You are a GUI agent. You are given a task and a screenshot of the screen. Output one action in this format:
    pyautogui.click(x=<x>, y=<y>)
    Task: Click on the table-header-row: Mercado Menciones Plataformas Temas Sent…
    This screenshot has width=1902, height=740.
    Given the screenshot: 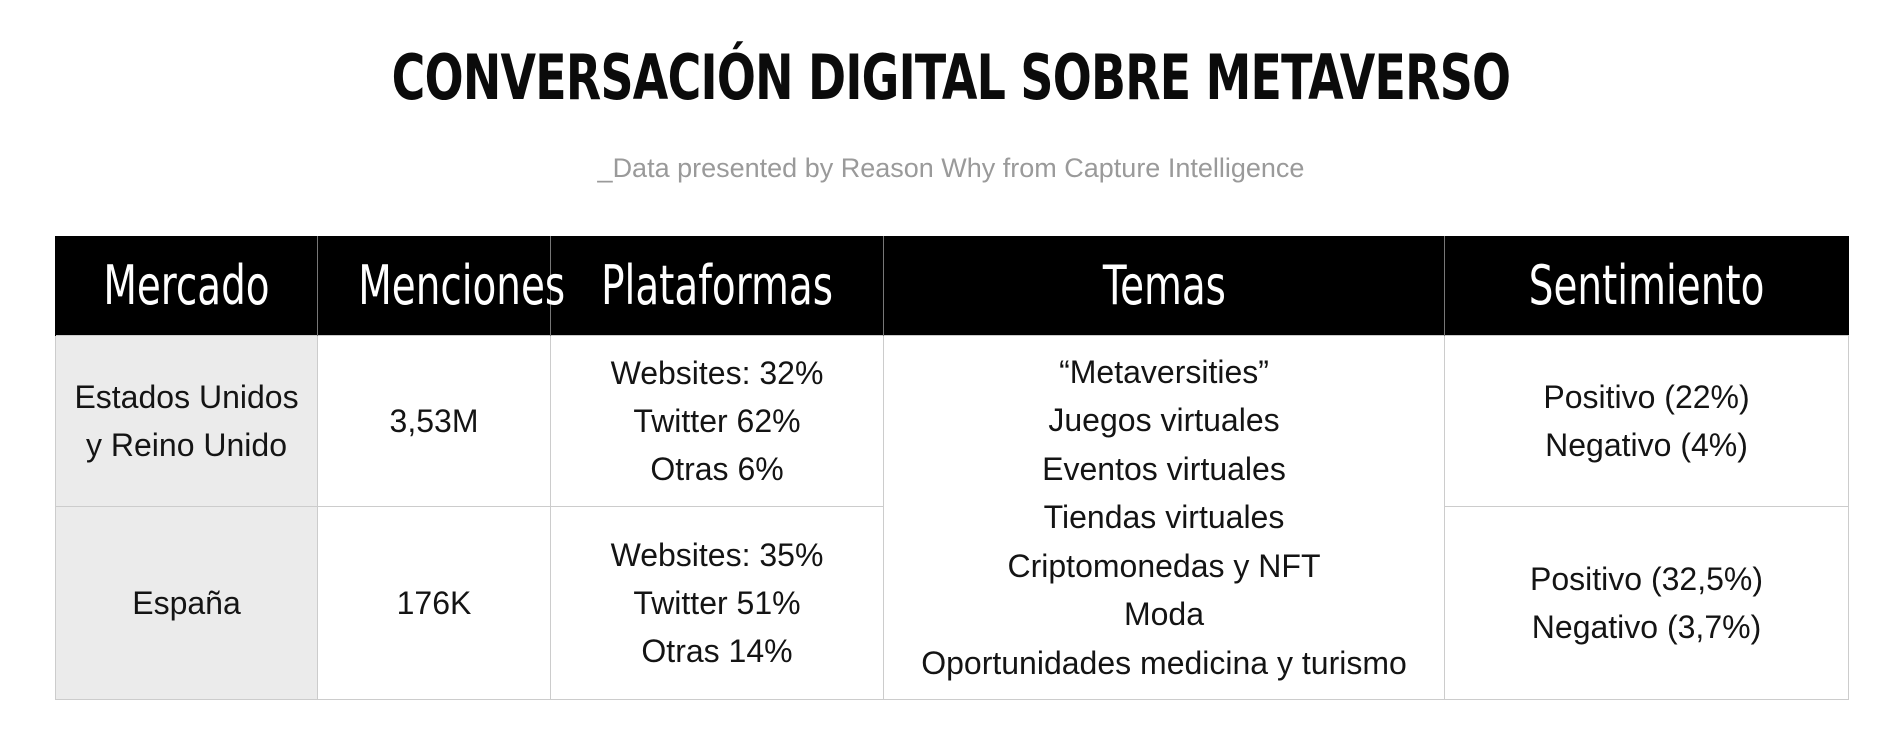 What is the action you would take?
    pyautogui.click(x=952, y=286)
    